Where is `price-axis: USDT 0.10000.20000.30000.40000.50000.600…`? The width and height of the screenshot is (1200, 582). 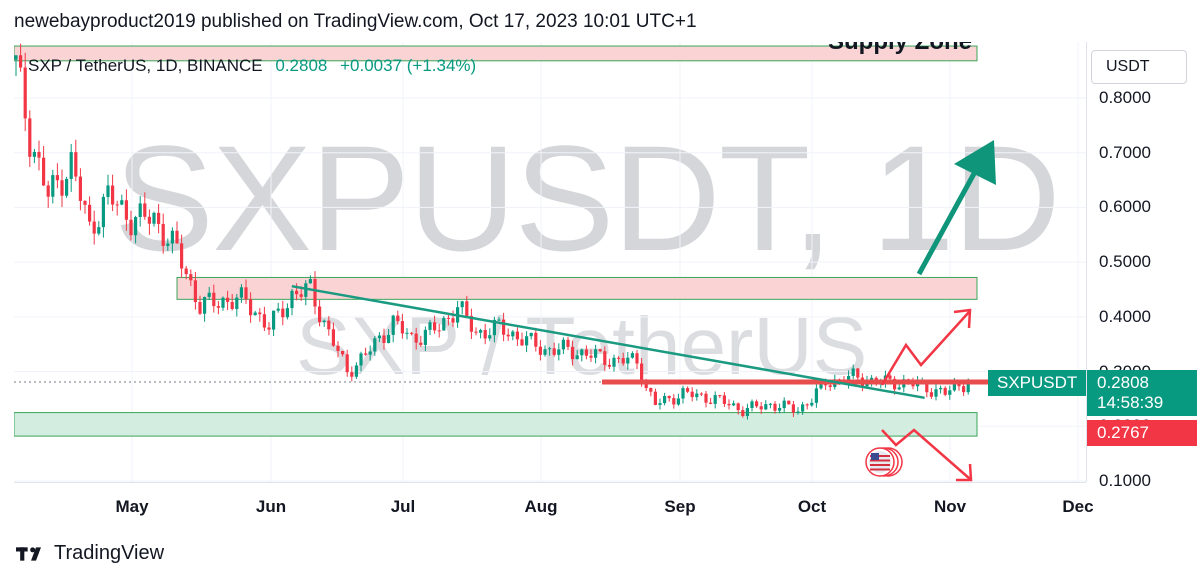 price-axis: USDT 0.10000.20000.30000.40000.50000.600… is located at coordinates (1143, 266).